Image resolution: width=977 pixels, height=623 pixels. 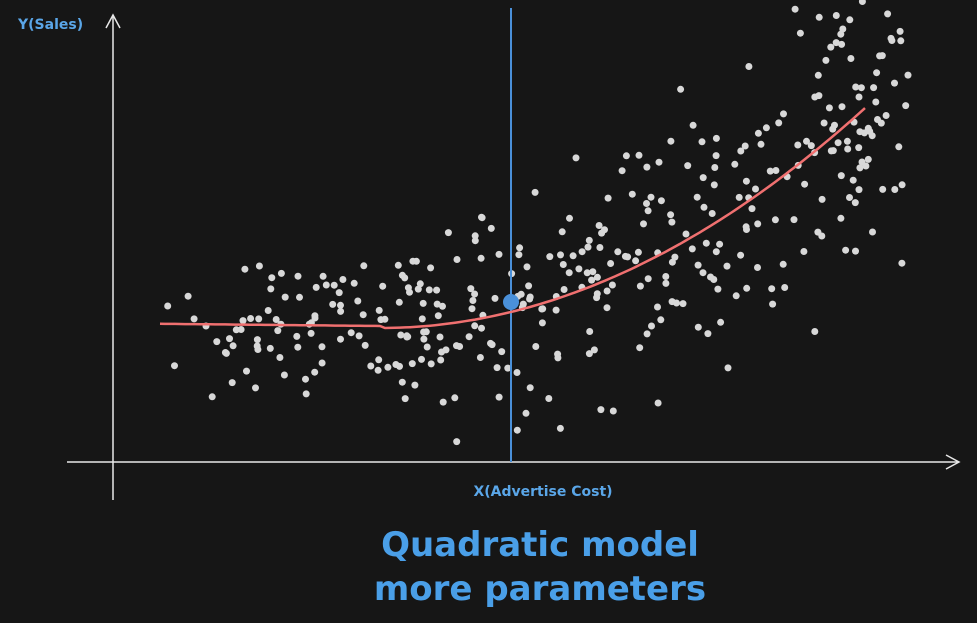 What do you see at coordinates (511, 302) in the screenshot?
I see `point-marker` at bounding box center [511, 302].